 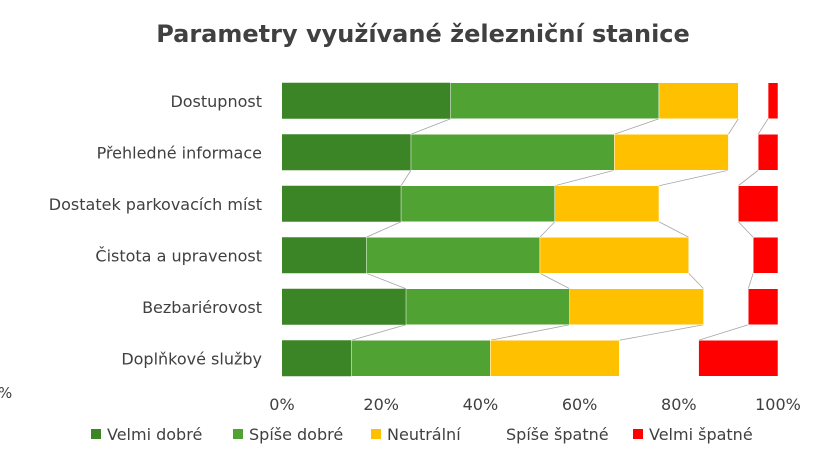 What do you see at coordinates (178, 255) in the screenshot?
I see `category-label: Čistota a upravenost` at bounding box center [178, 255].